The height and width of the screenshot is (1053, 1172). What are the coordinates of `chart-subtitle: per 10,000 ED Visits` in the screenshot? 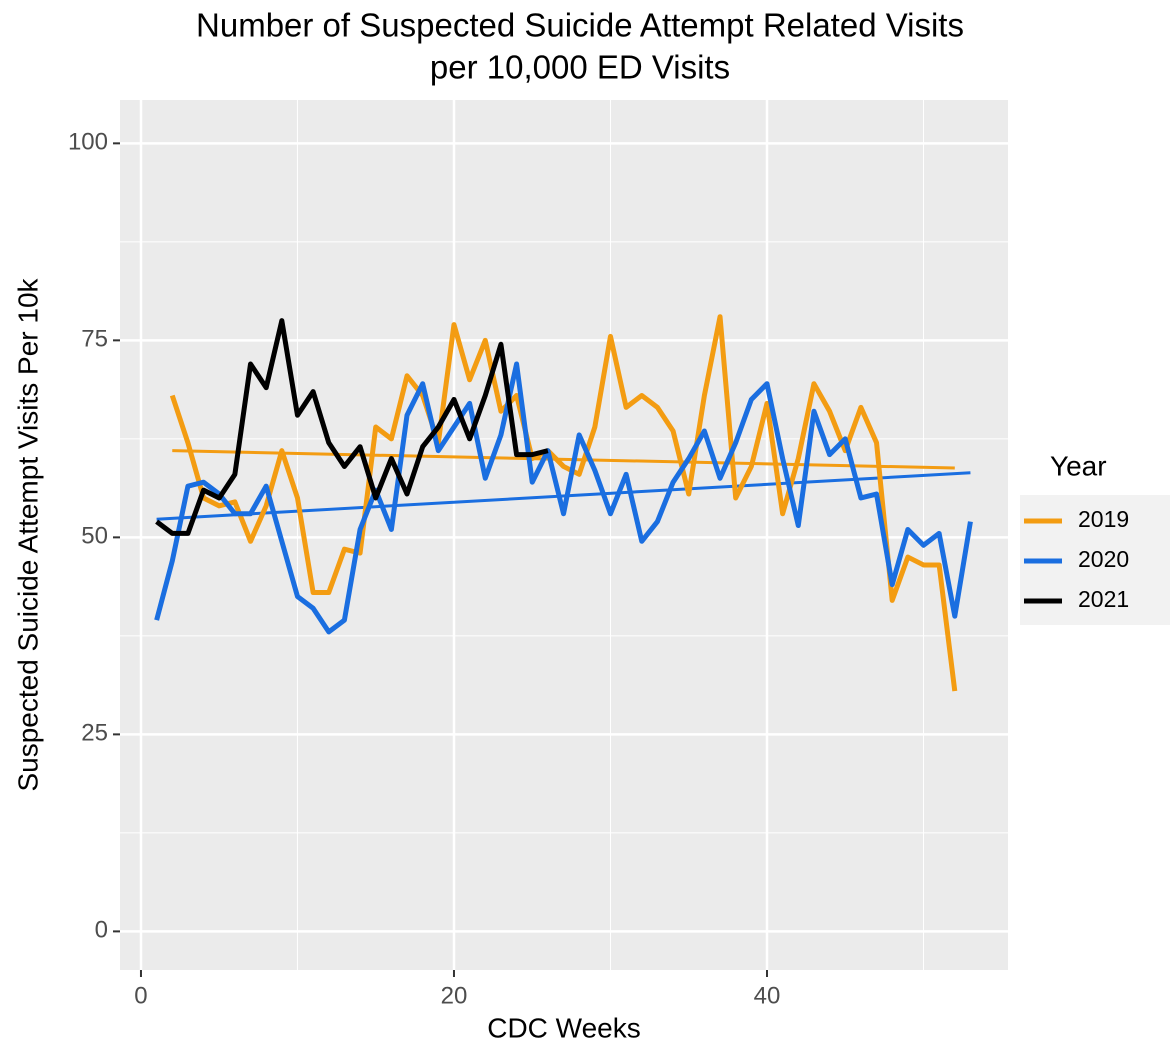 It's located at (580, 67).